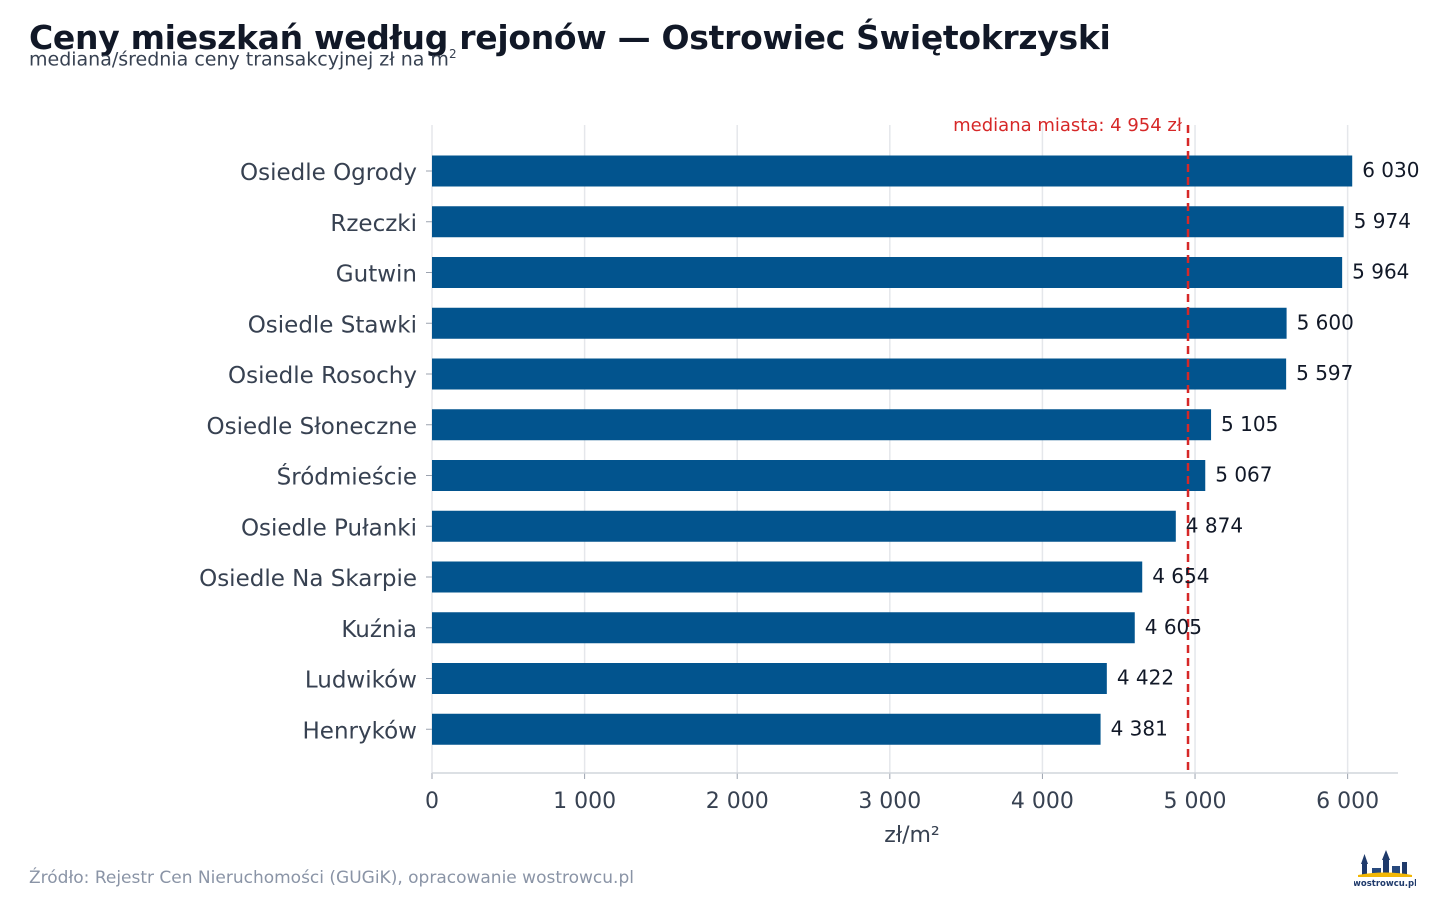 The width and height of the screenshot is (1440, 900). Describe the element at coordinates (1180, 576) in the screenshot. I see `value-label: 4 654` at that location.